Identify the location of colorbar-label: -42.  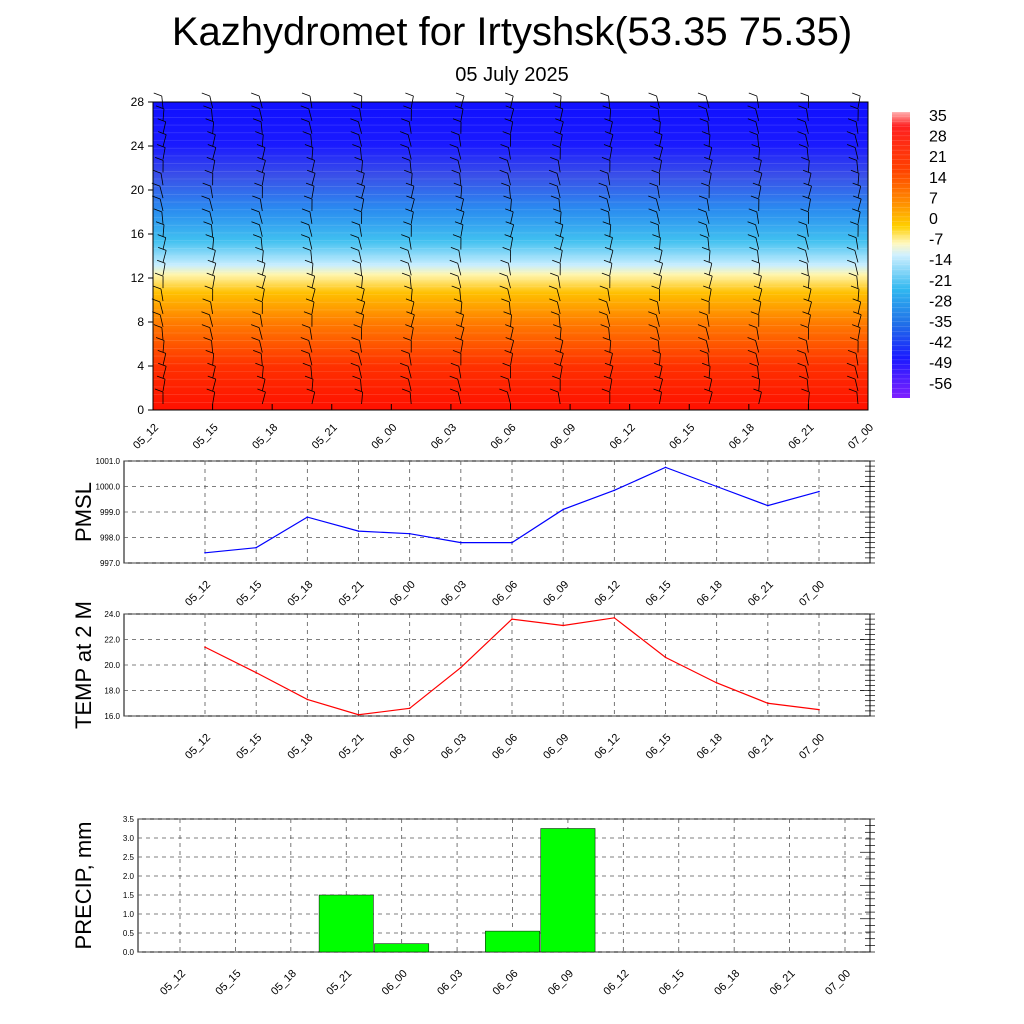
(940, 343).